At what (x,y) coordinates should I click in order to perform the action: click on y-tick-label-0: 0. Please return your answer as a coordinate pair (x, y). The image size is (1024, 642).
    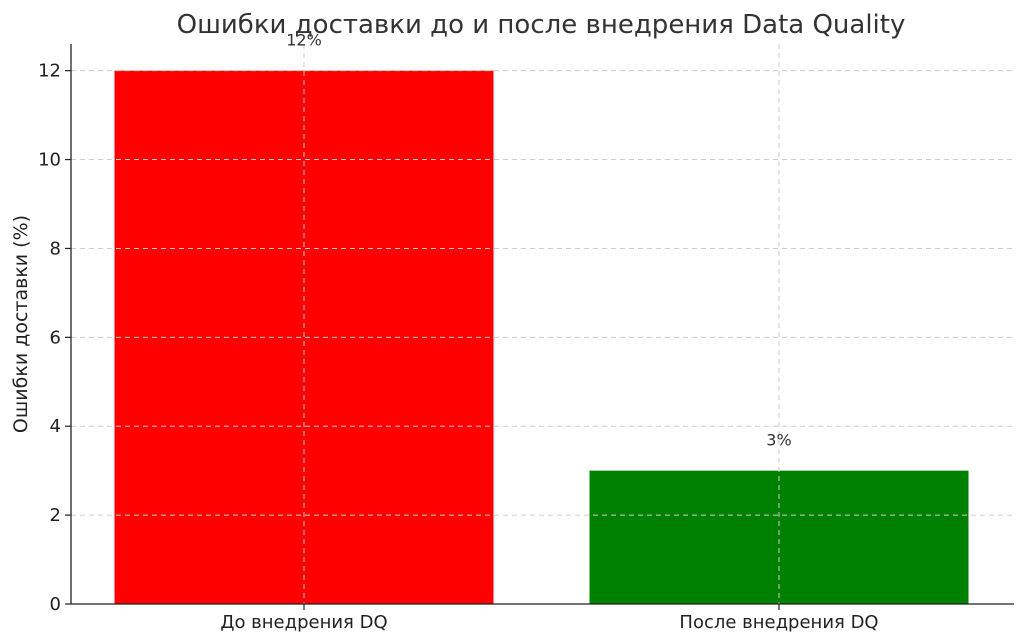
    Looking at the image, I should click on (55, 604).